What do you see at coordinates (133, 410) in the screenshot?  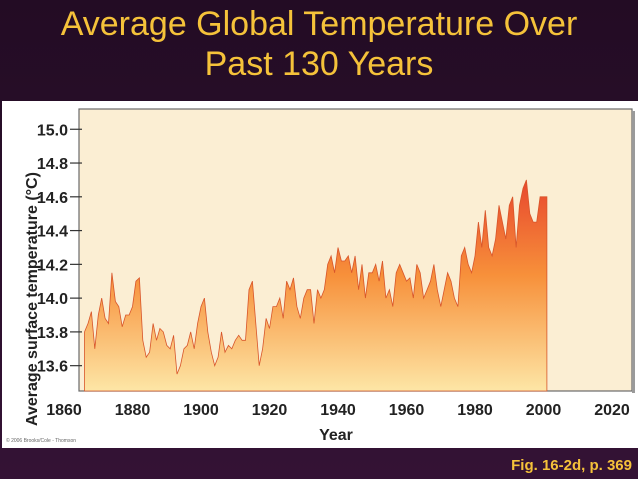 I see `x-tick-label: 1880` at bounding box center [133, 410].